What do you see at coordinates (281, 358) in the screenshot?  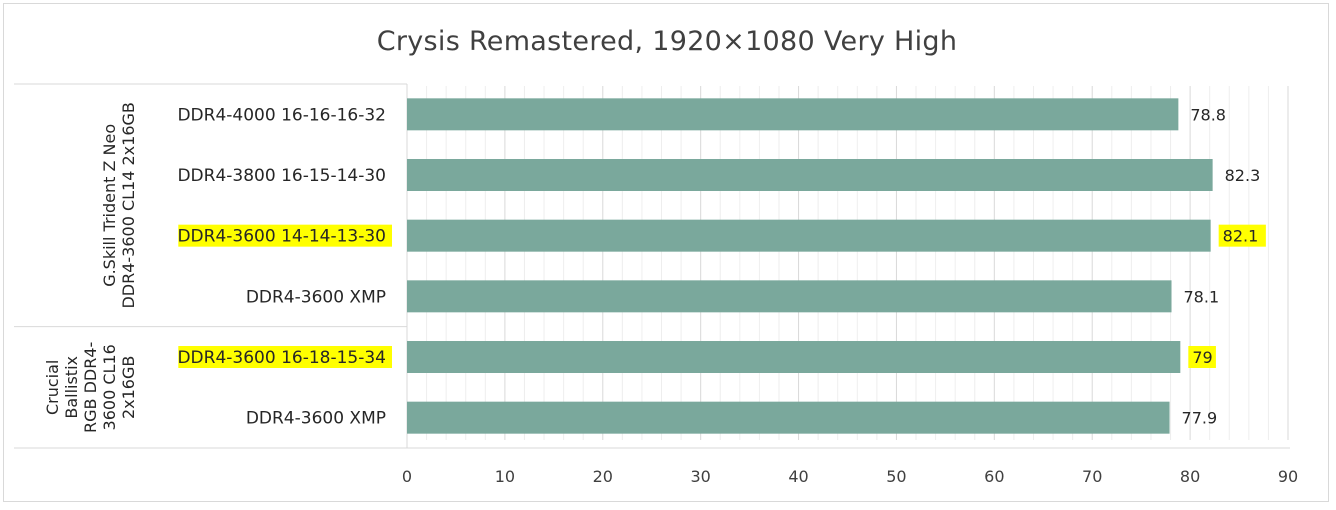 I see `category-label: DDR4-3600 16-18-15-34` at bounding box center [281, 358].